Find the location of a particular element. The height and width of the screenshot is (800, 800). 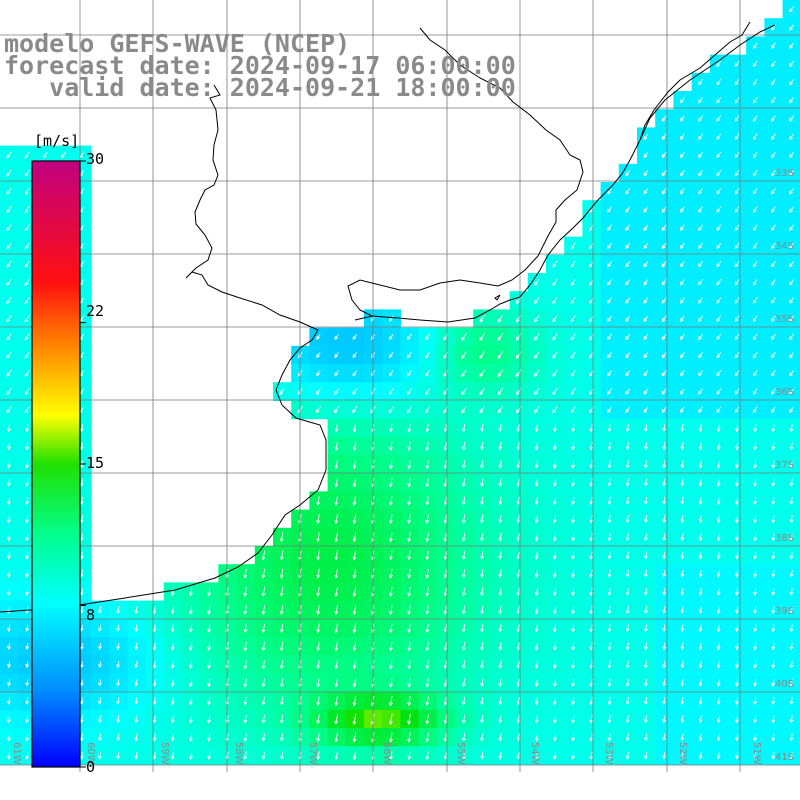

title-valid-date: valid date: 2024-09-21 18:00:00 is located at coordinates (260, 87).